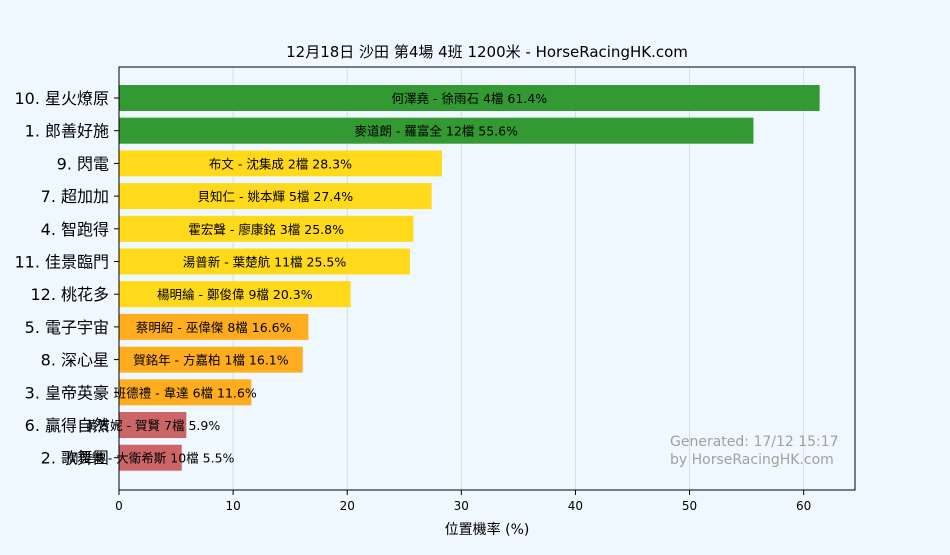 The width and height of the screenshot is (950, 555). Describe the element at coordinates (67, 327) in the screenshot. I see `y-tick-label: 5. 電子宇宙` at that location.